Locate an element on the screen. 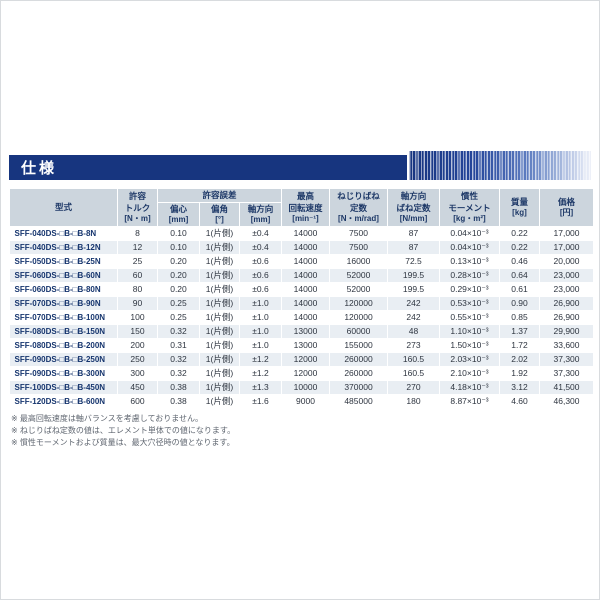 The height and width of the screenshot is (600, 600). col-header-inertia-label: 慣性 モーメント is located at coordinates (469, 202).